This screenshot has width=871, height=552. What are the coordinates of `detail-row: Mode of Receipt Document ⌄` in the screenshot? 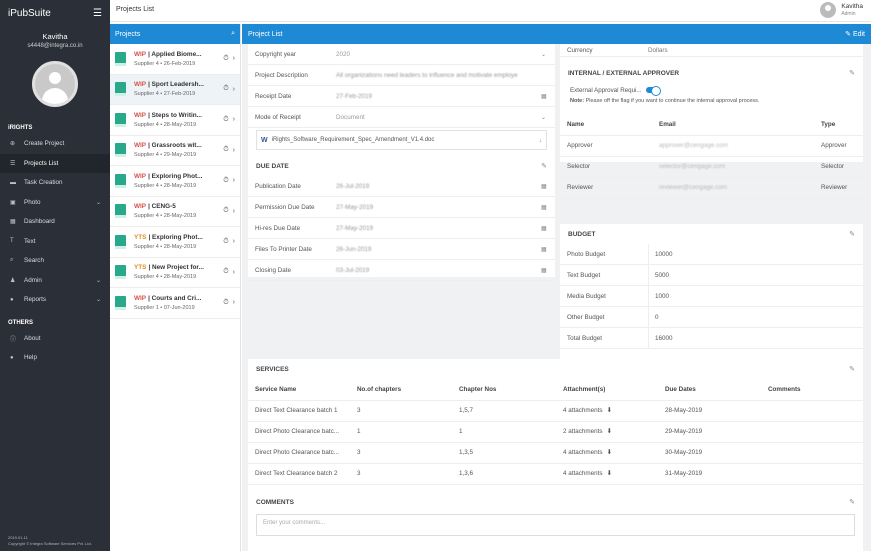 It's located at (401, 117).